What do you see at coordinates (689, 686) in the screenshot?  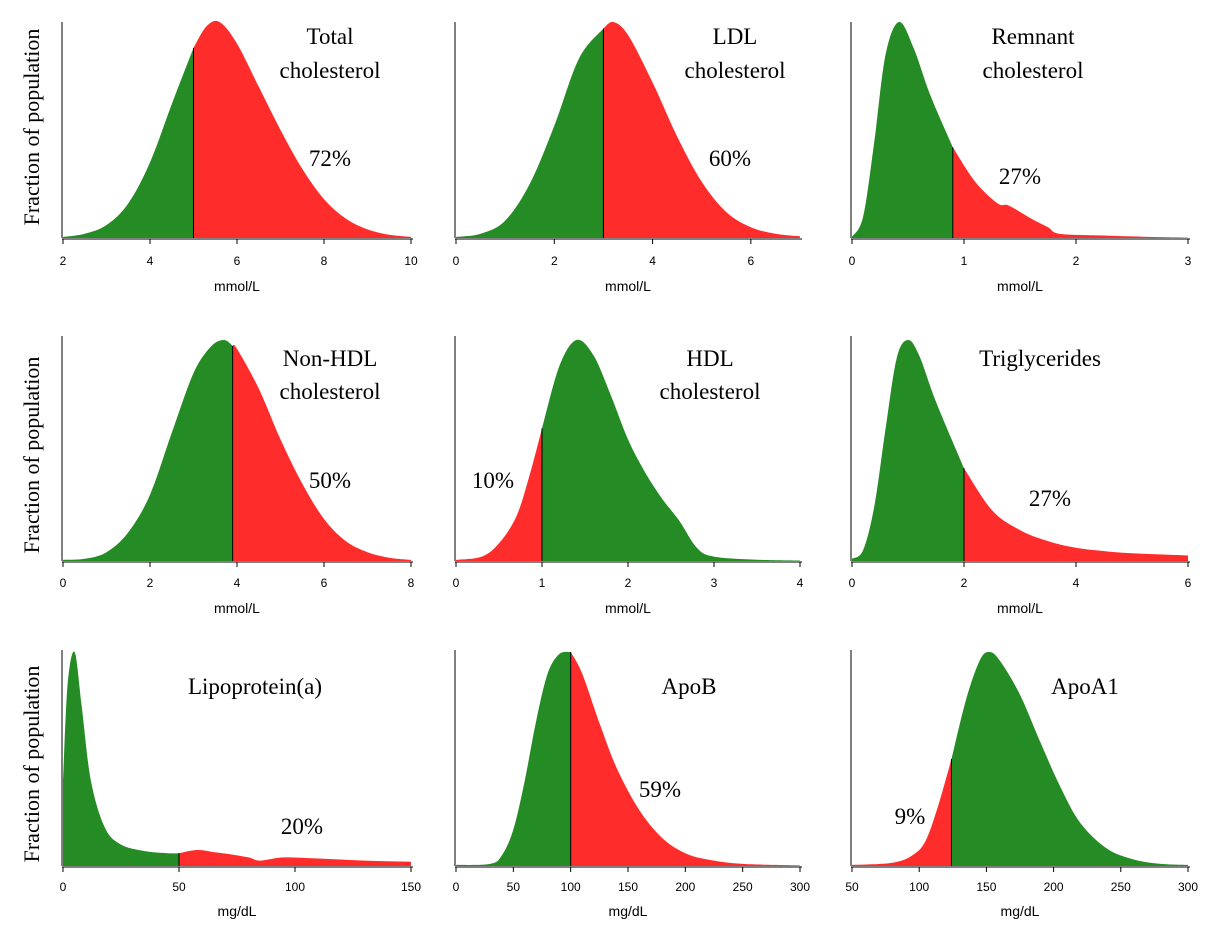 I see `panel-title: ApoB` at bounding box center [689, 686].